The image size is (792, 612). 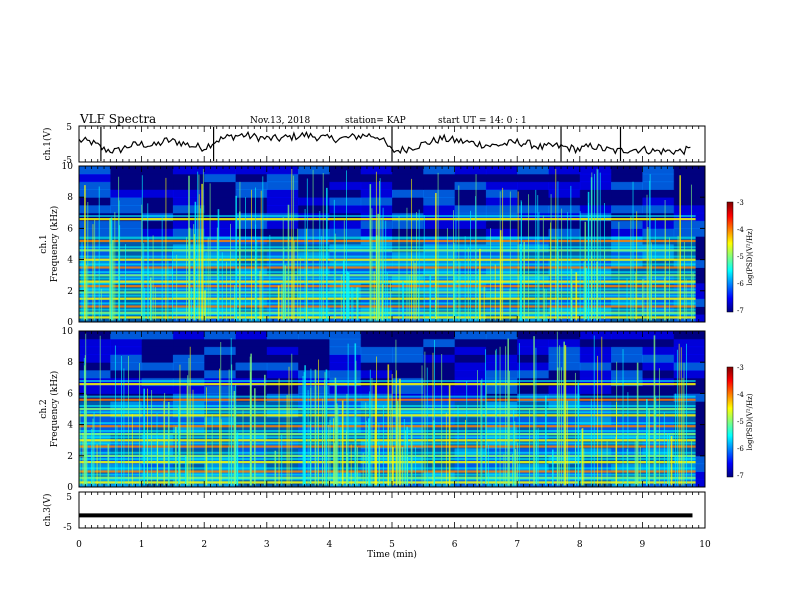 What do you see at coordinates (740, 203) in the screenshot?
I see `ch1-cbar-tick: -3` at bounding box center [740, 203].